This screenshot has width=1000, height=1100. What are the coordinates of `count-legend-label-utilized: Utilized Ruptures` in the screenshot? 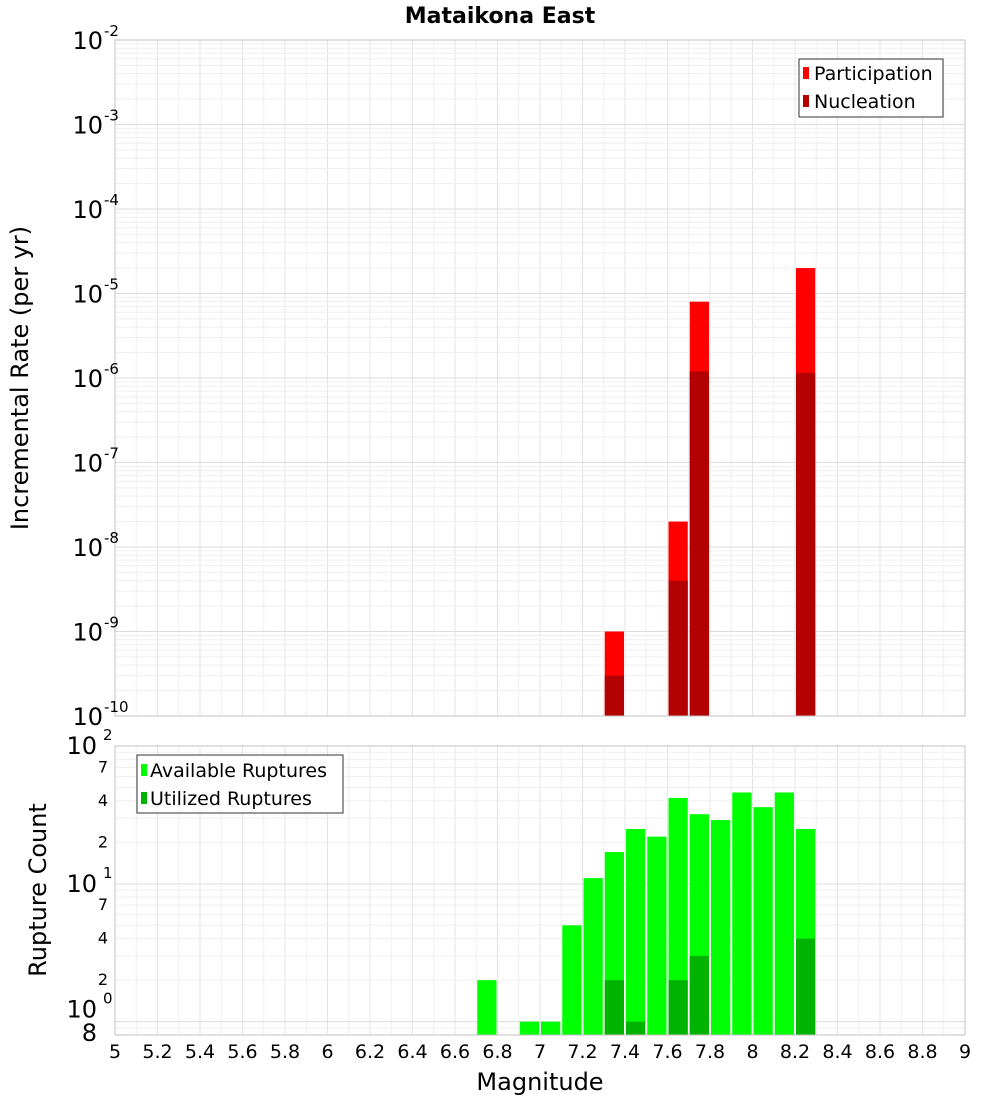 It's located at (231, 799).